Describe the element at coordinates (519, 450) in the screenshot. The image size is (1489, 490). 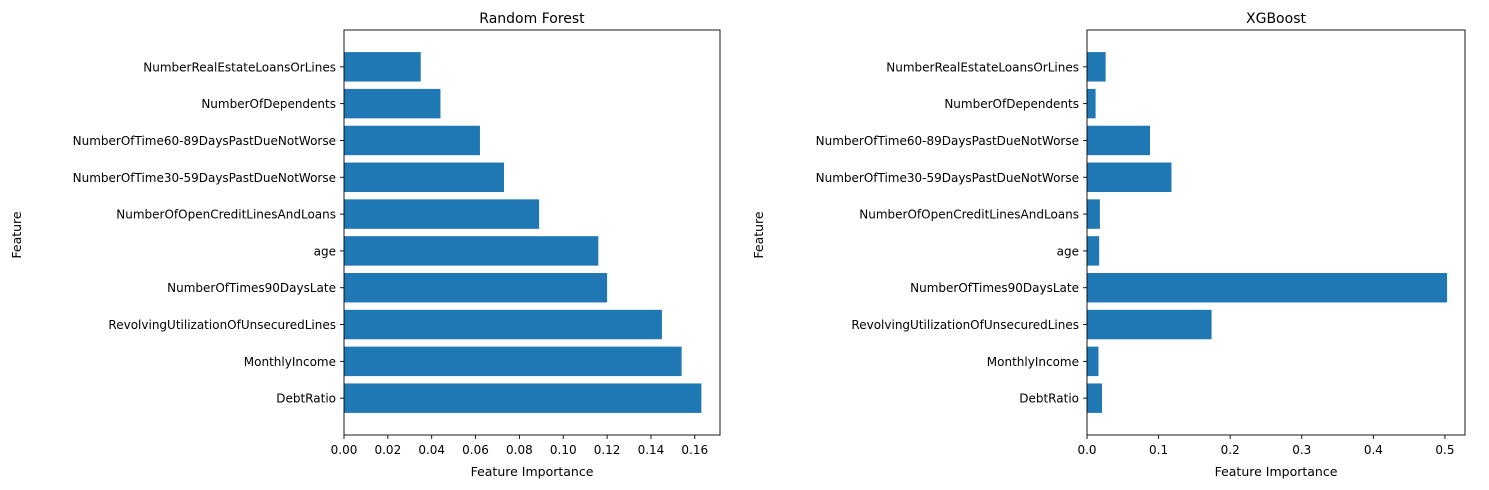
I see `x-tick-label: 0.08` at that location.